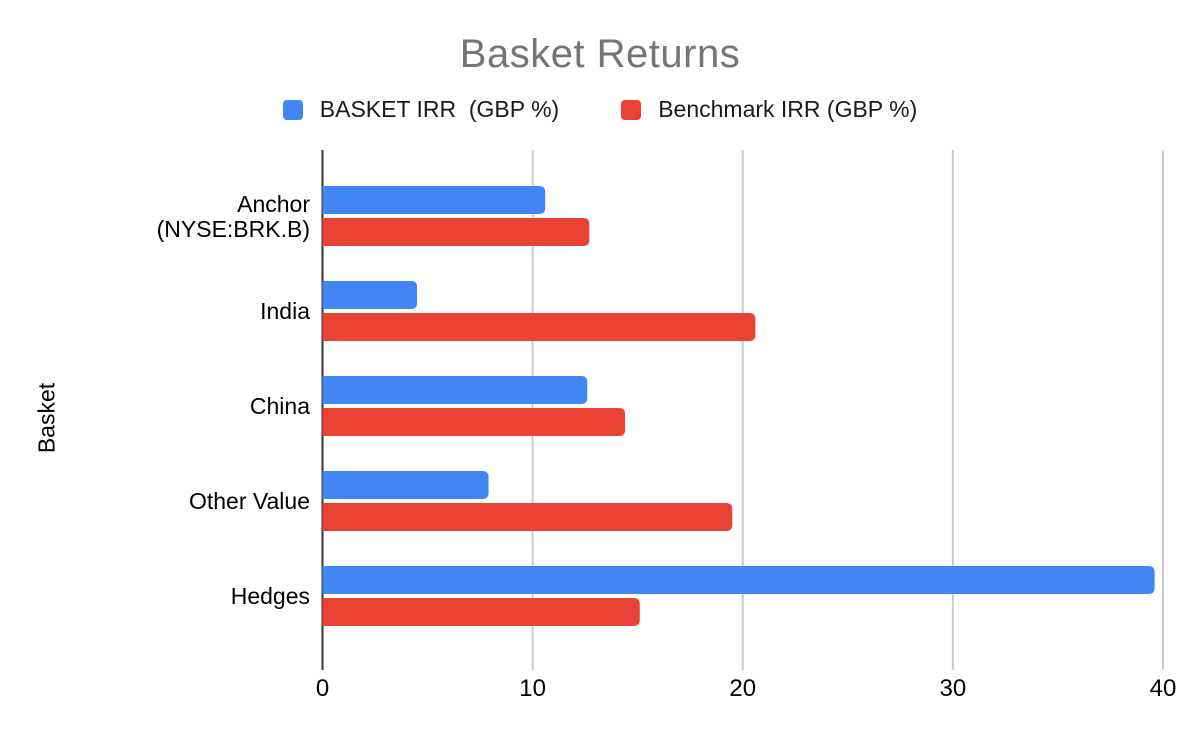 This screenshot has height=742, width=1200. What do you see at coordinates (434, 200) in the screenshot?
I see `bar-basket-irr-anchor-nyse-brk-b` at bounding box center [434, 200].